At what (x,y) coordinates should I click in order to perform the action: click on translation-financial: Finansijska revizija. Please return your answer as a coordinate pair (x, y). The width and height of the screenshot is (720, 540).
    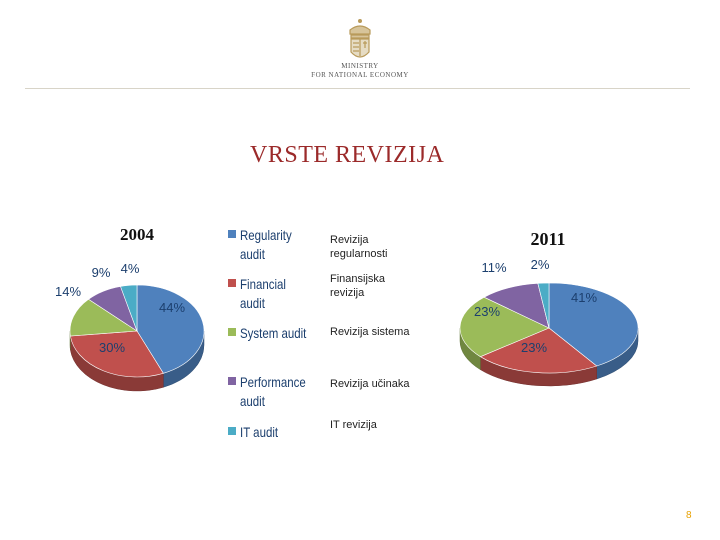
    Looking at the image, I should click on (358, 286).